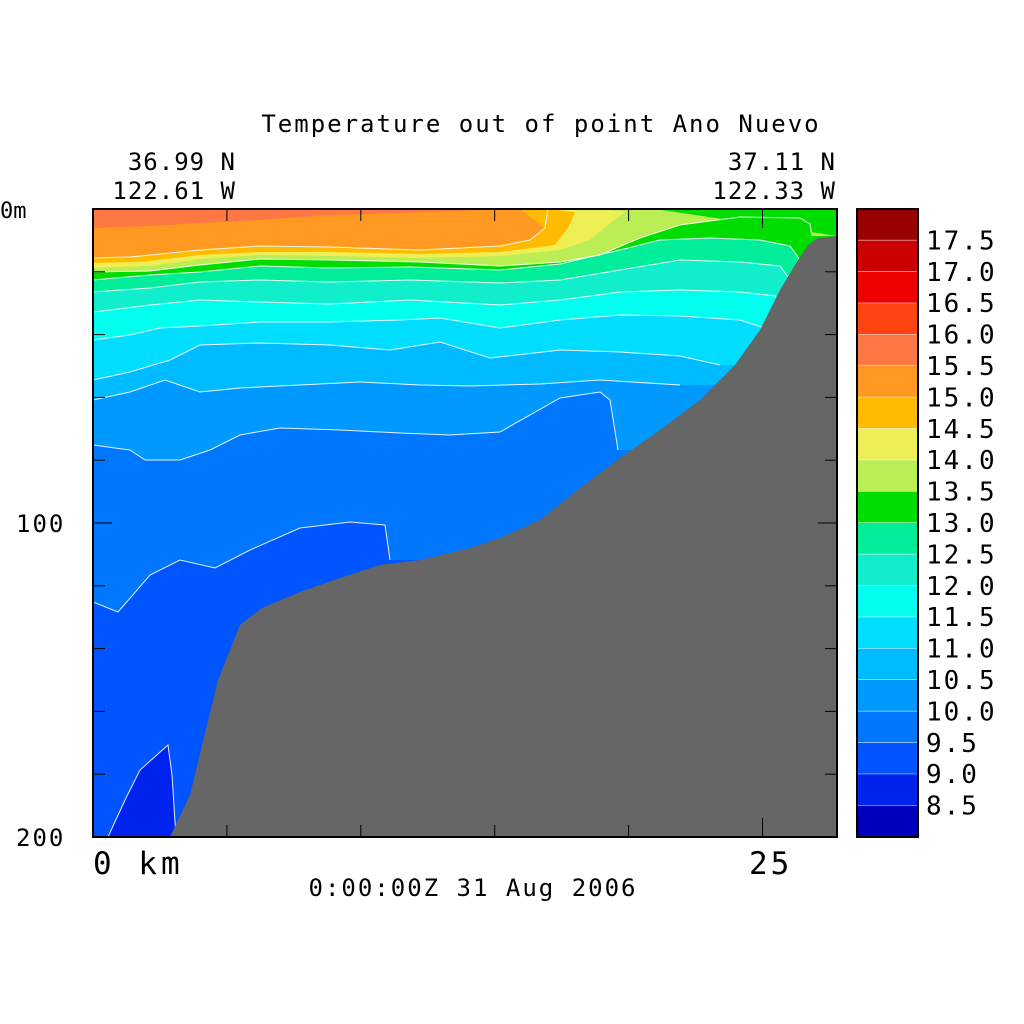  What do you see at coordinates (770, 864) in the screenshot?
I see `x-tick-label-25: 25` at bounding box center [770, 864].